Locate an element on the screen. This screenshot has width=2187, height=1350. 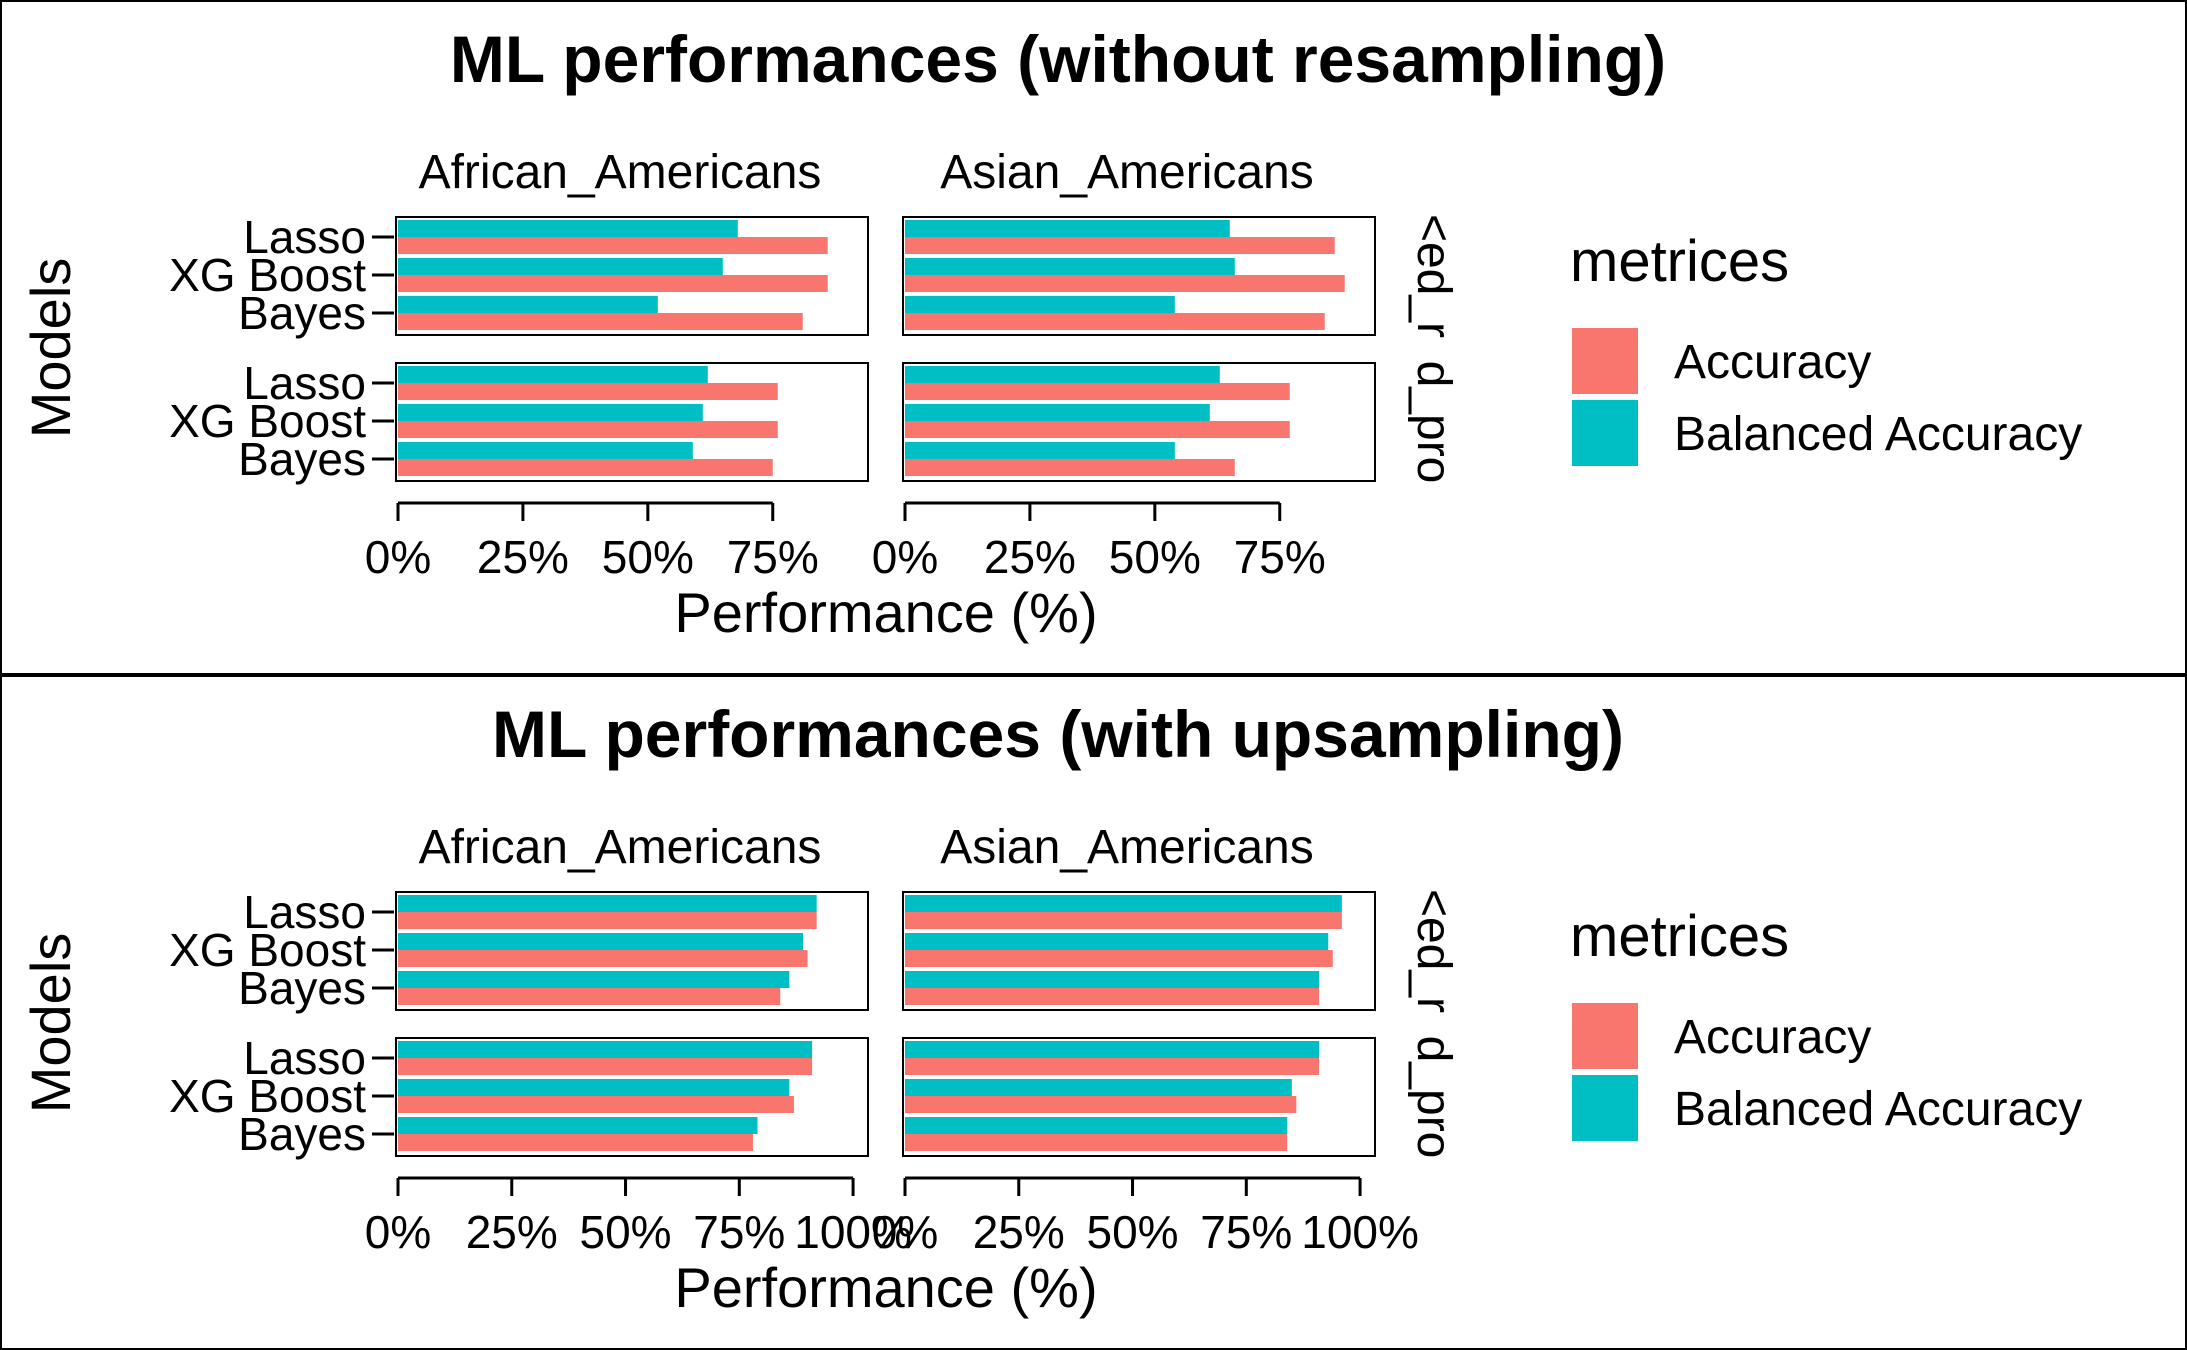
x-axis: 0% 25% 50% 75% 100% is located at coordinates (638, 1217).